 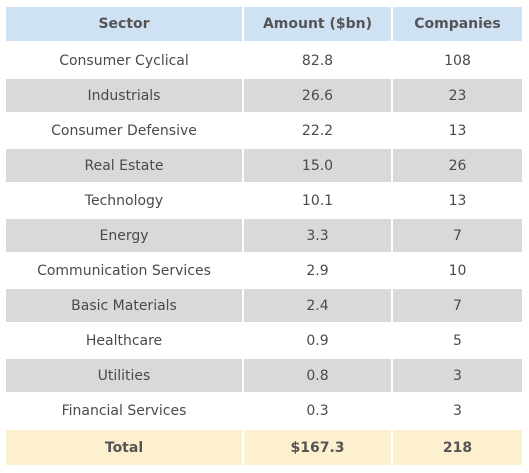 I want to click on sector-cell: Healthcare, so click(x=125, y=340).